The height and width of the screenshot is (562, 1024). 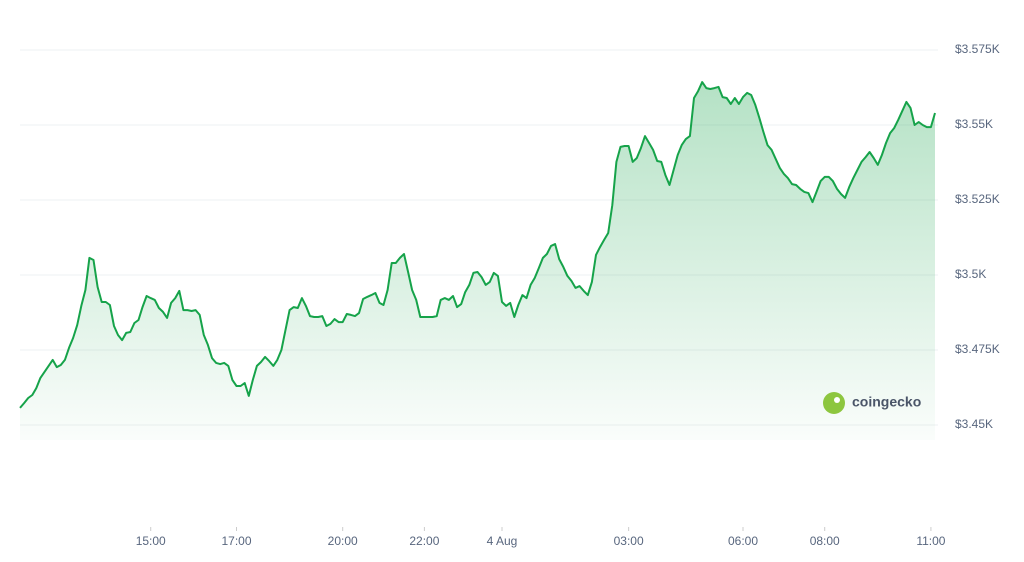 I want to click on x-tick-label: 15:00, so click(x=151, y=541).